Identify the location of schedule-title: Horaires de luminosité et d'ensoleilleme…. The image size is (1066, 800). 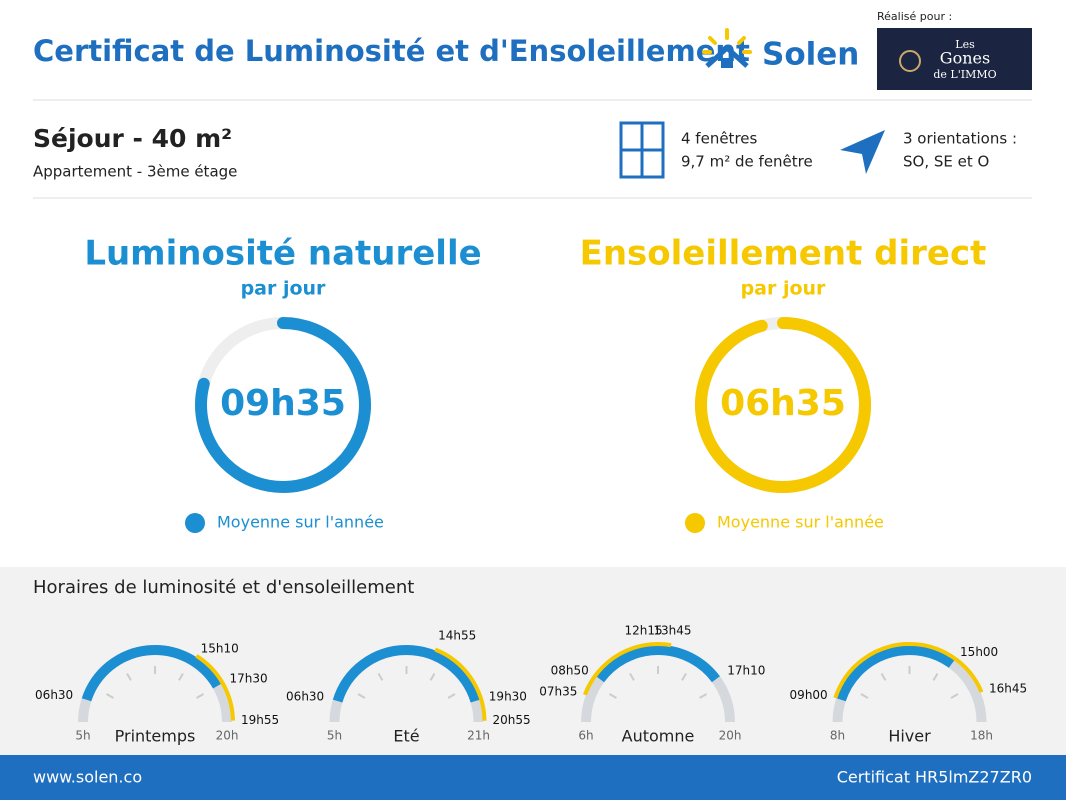
(223, 587).